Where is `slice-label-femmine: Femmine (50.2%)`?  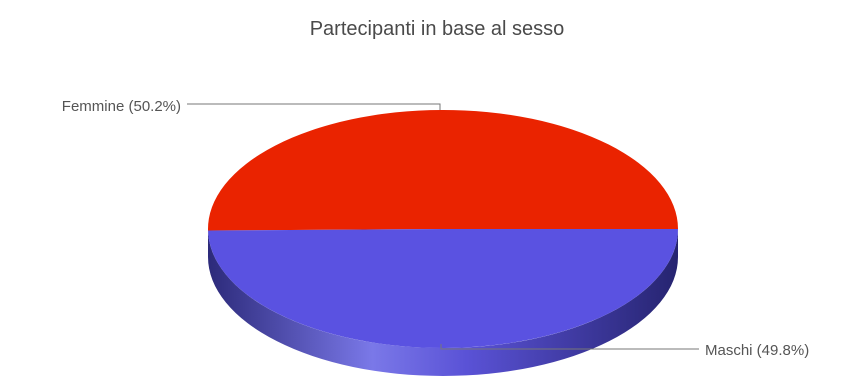
slice-label-femmine: Femmine (50.2%) is located at coordinates (121, 106).